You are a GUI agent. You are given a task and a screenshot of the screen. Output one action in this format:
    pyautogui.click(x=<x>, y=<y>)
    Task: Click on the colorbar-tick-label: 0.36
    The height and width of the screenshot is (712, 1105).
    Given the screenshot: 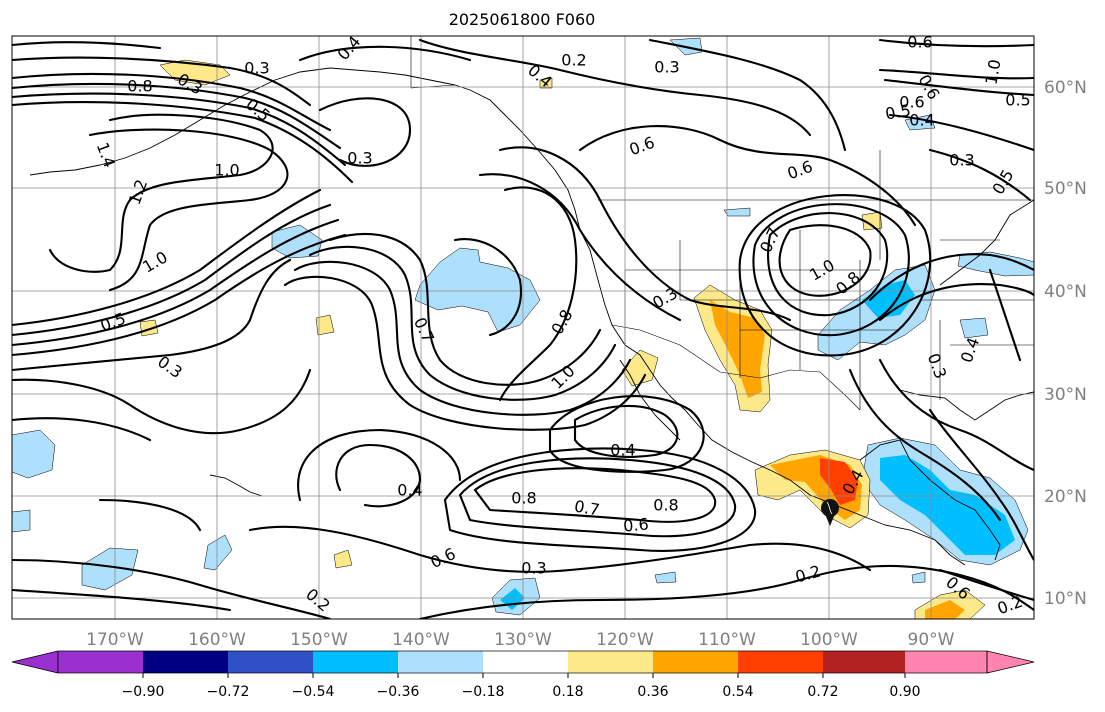 What is the action you would take?
    pyautogui.click(x=652, y=692)
    